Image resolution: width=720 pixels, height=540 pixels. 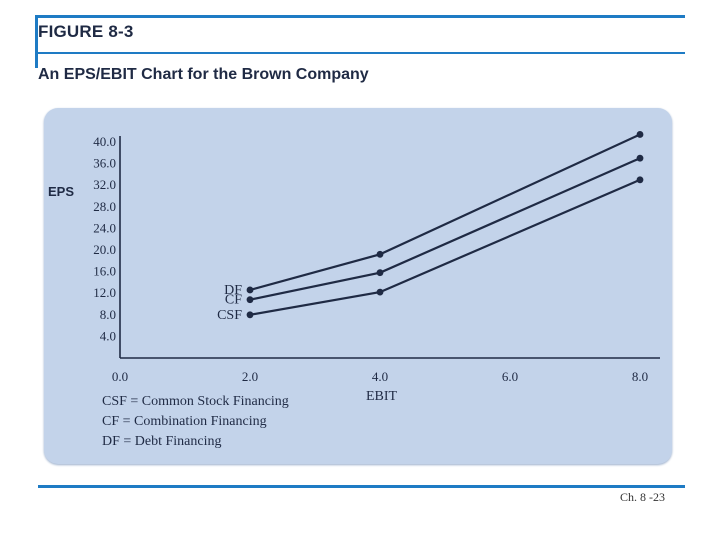 I want to click on series-label-csf: CSF, so click(x=229, y=315).